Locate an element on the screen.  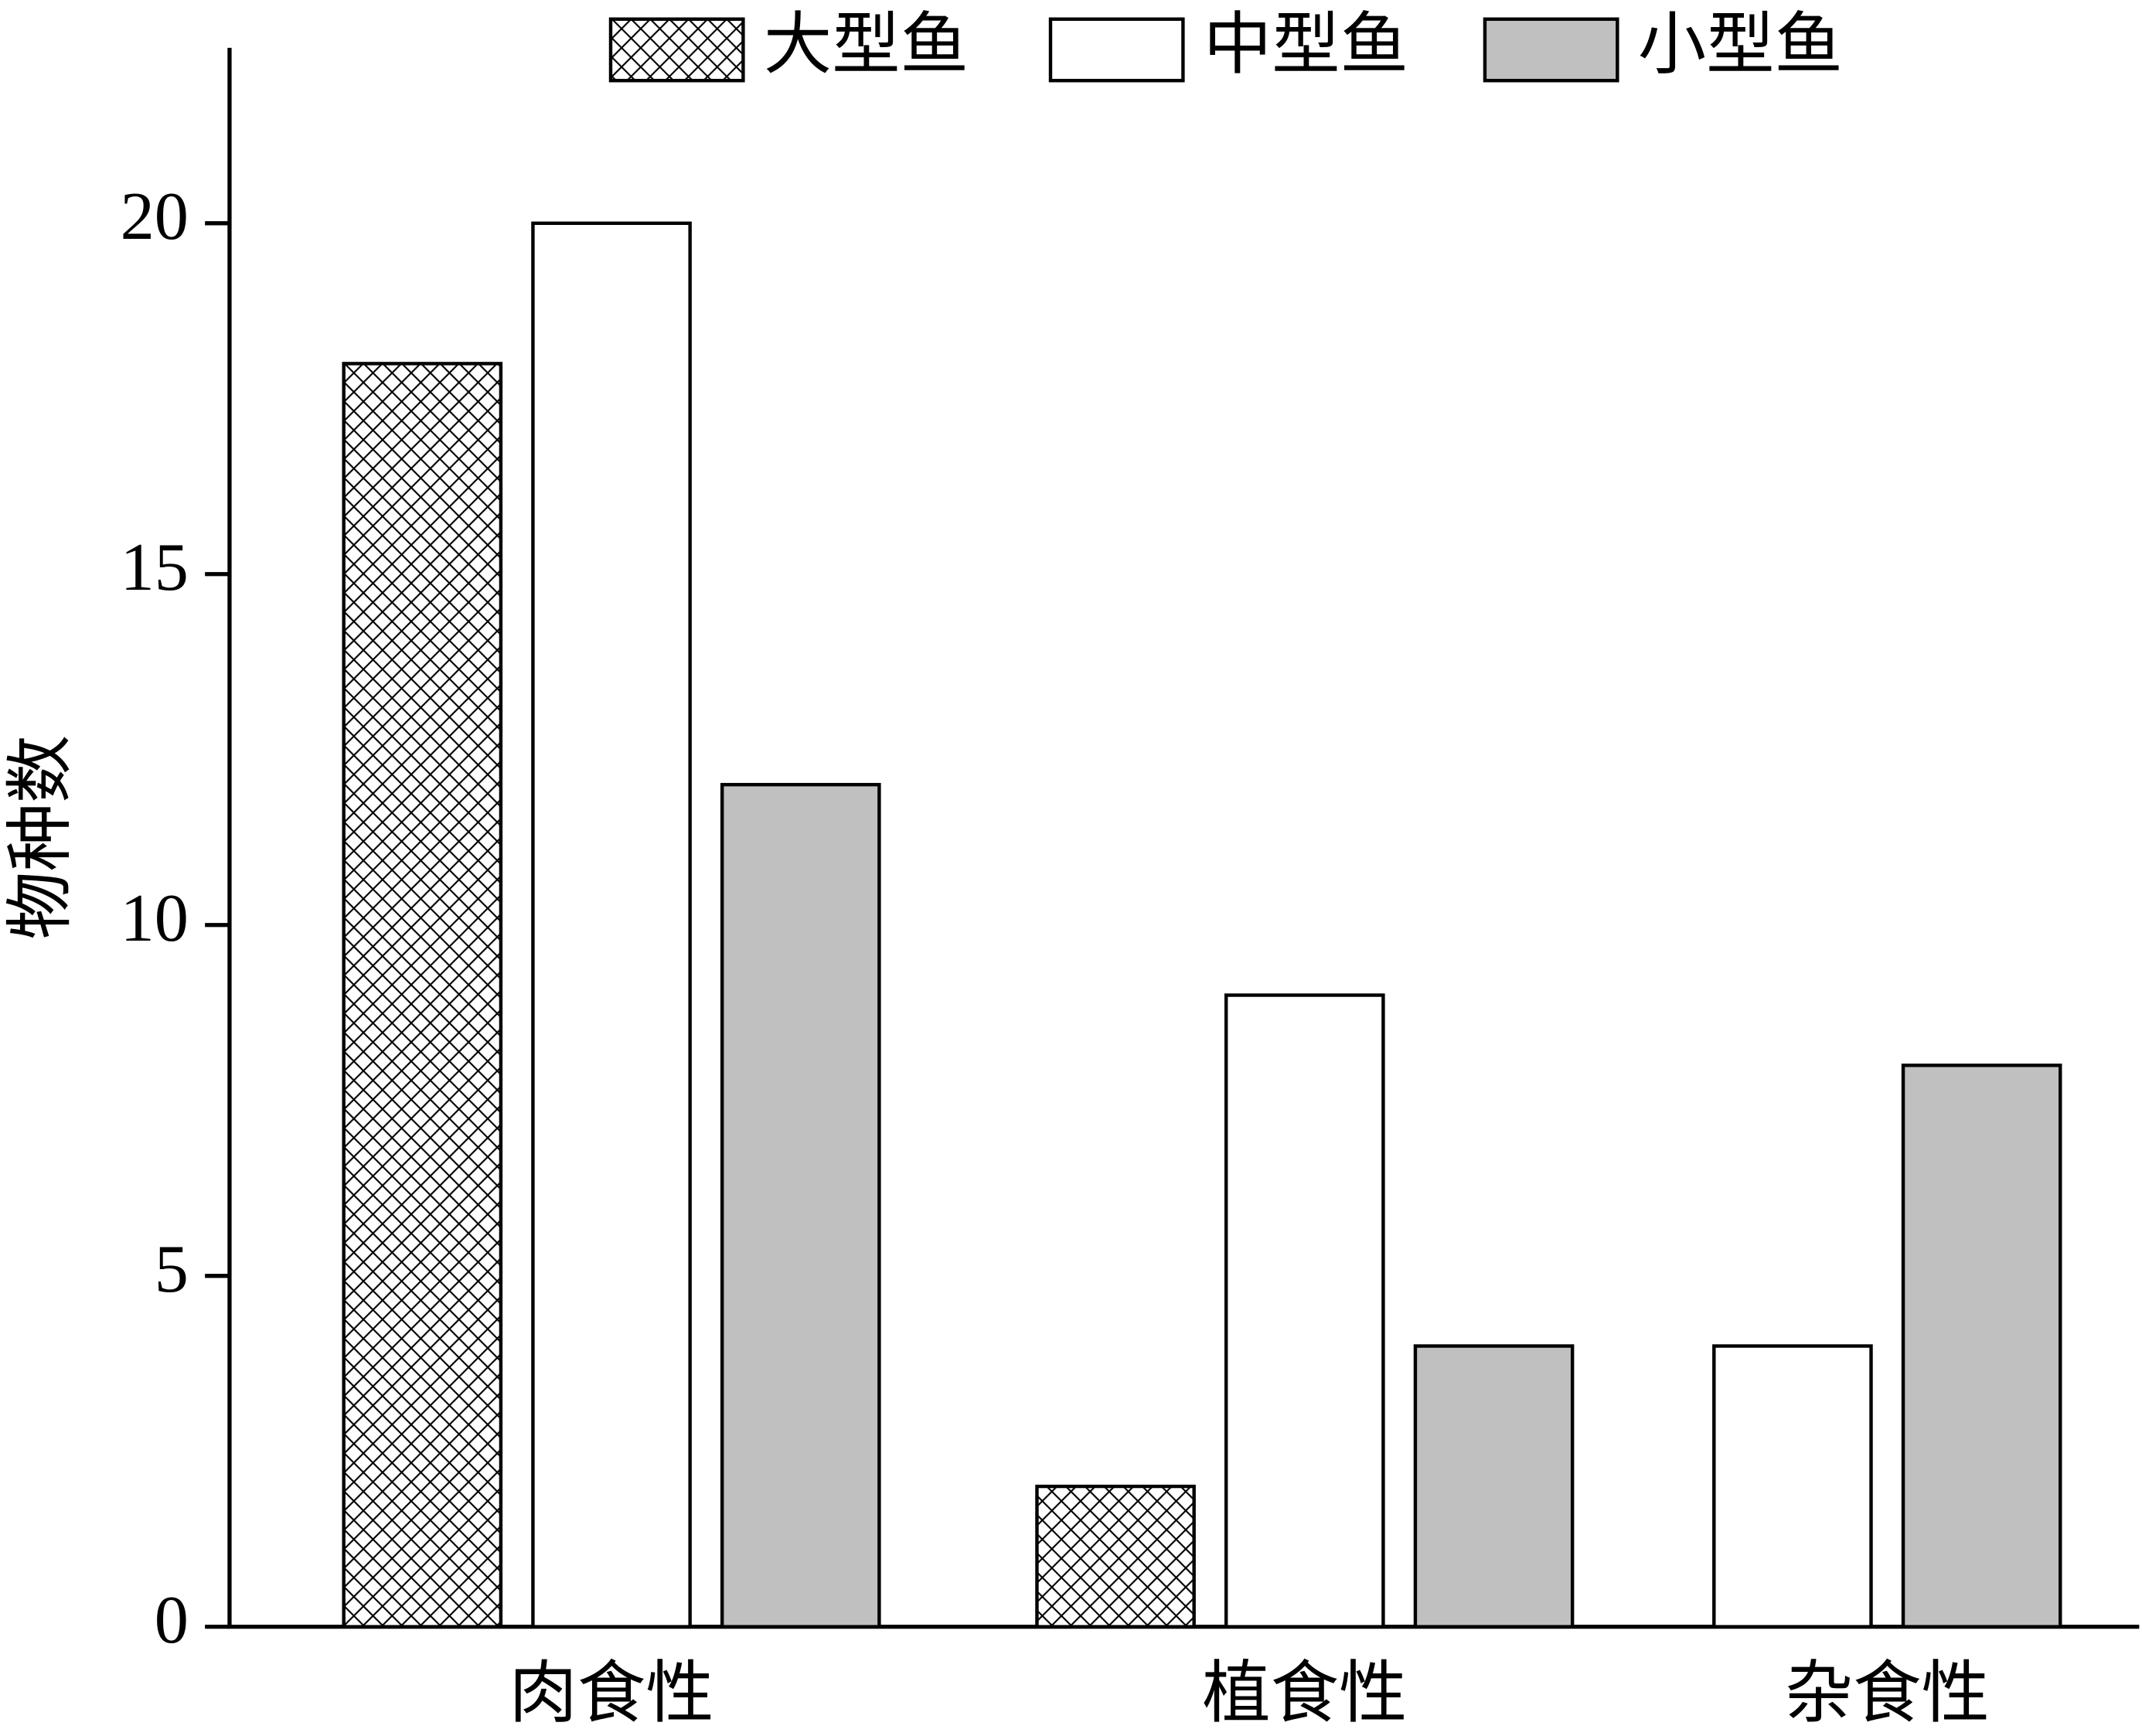
y-tick-label: 0 is located at coordinates (172, 1620).